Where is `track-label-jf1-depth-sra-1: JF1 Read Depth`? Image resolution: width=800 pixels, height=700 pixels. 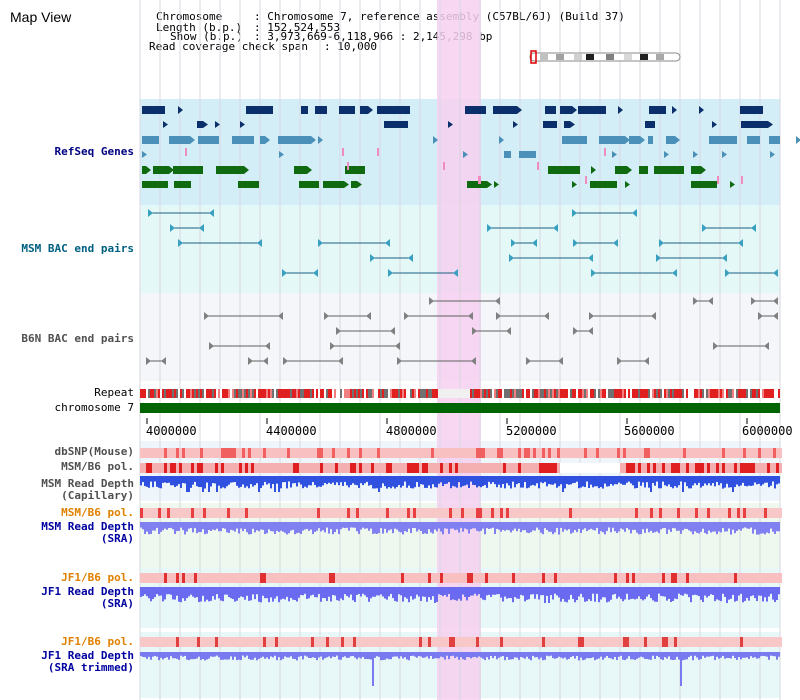 track-label-jf1-depth-sra-1: JF1 Read Depth is located at coordinates (87, 591).